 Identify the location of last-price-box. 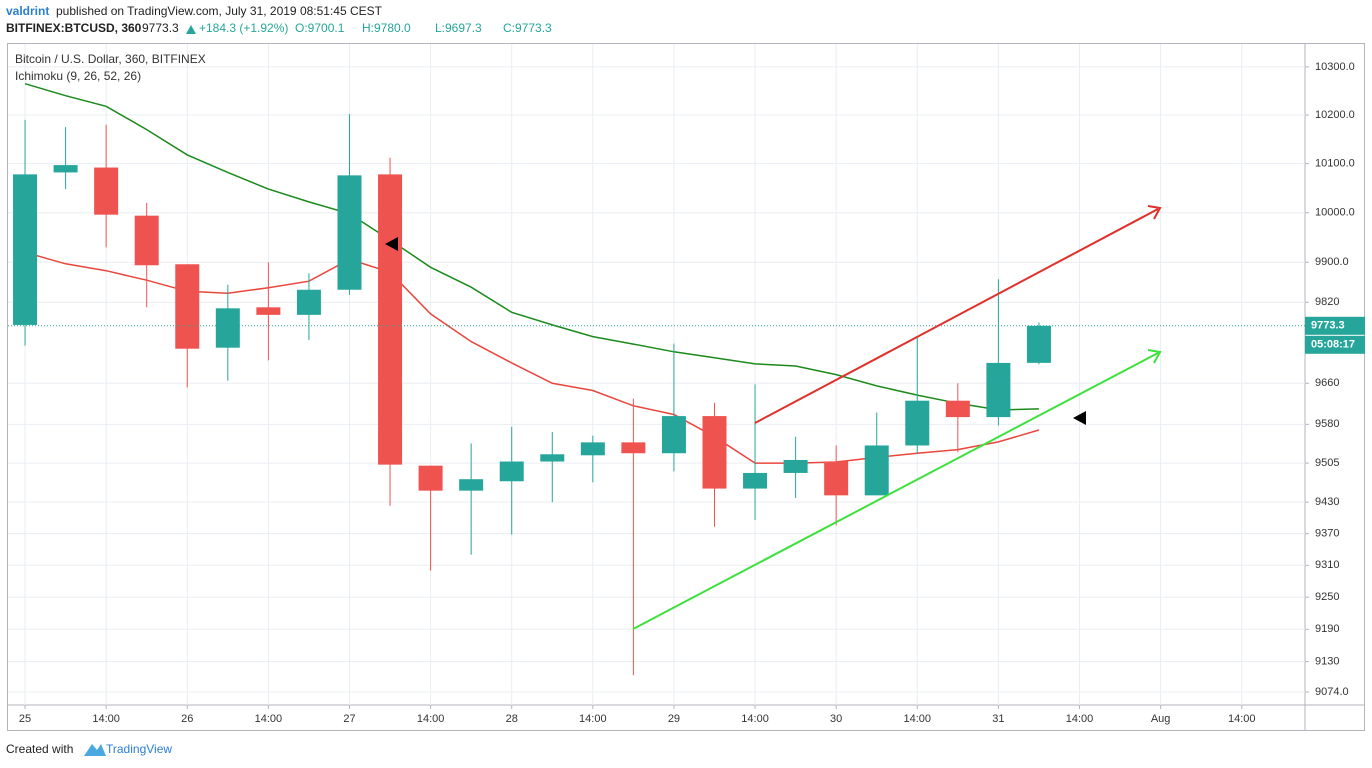
(1335, 325).